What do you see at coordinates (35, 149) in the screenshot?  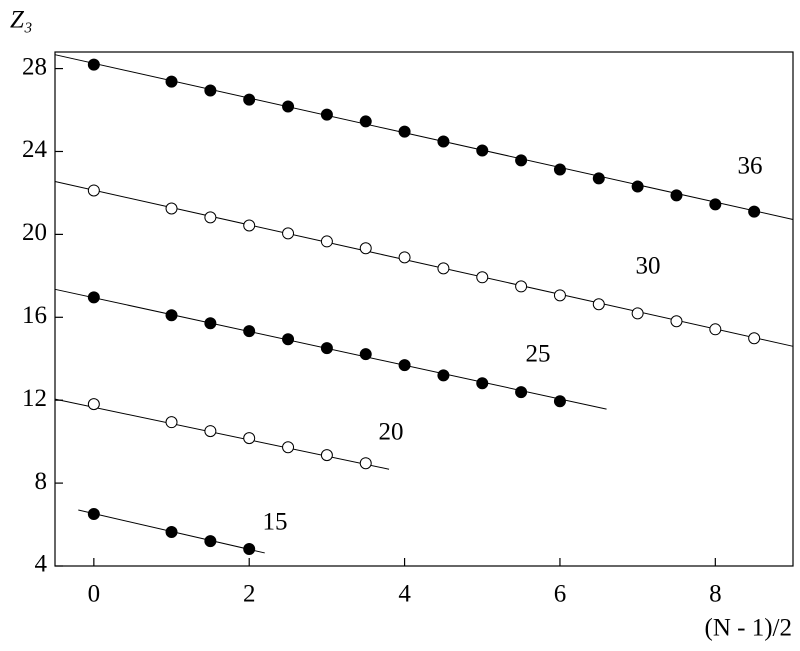 I see `y-tick-label: 24` at bounding box center [35, 149].